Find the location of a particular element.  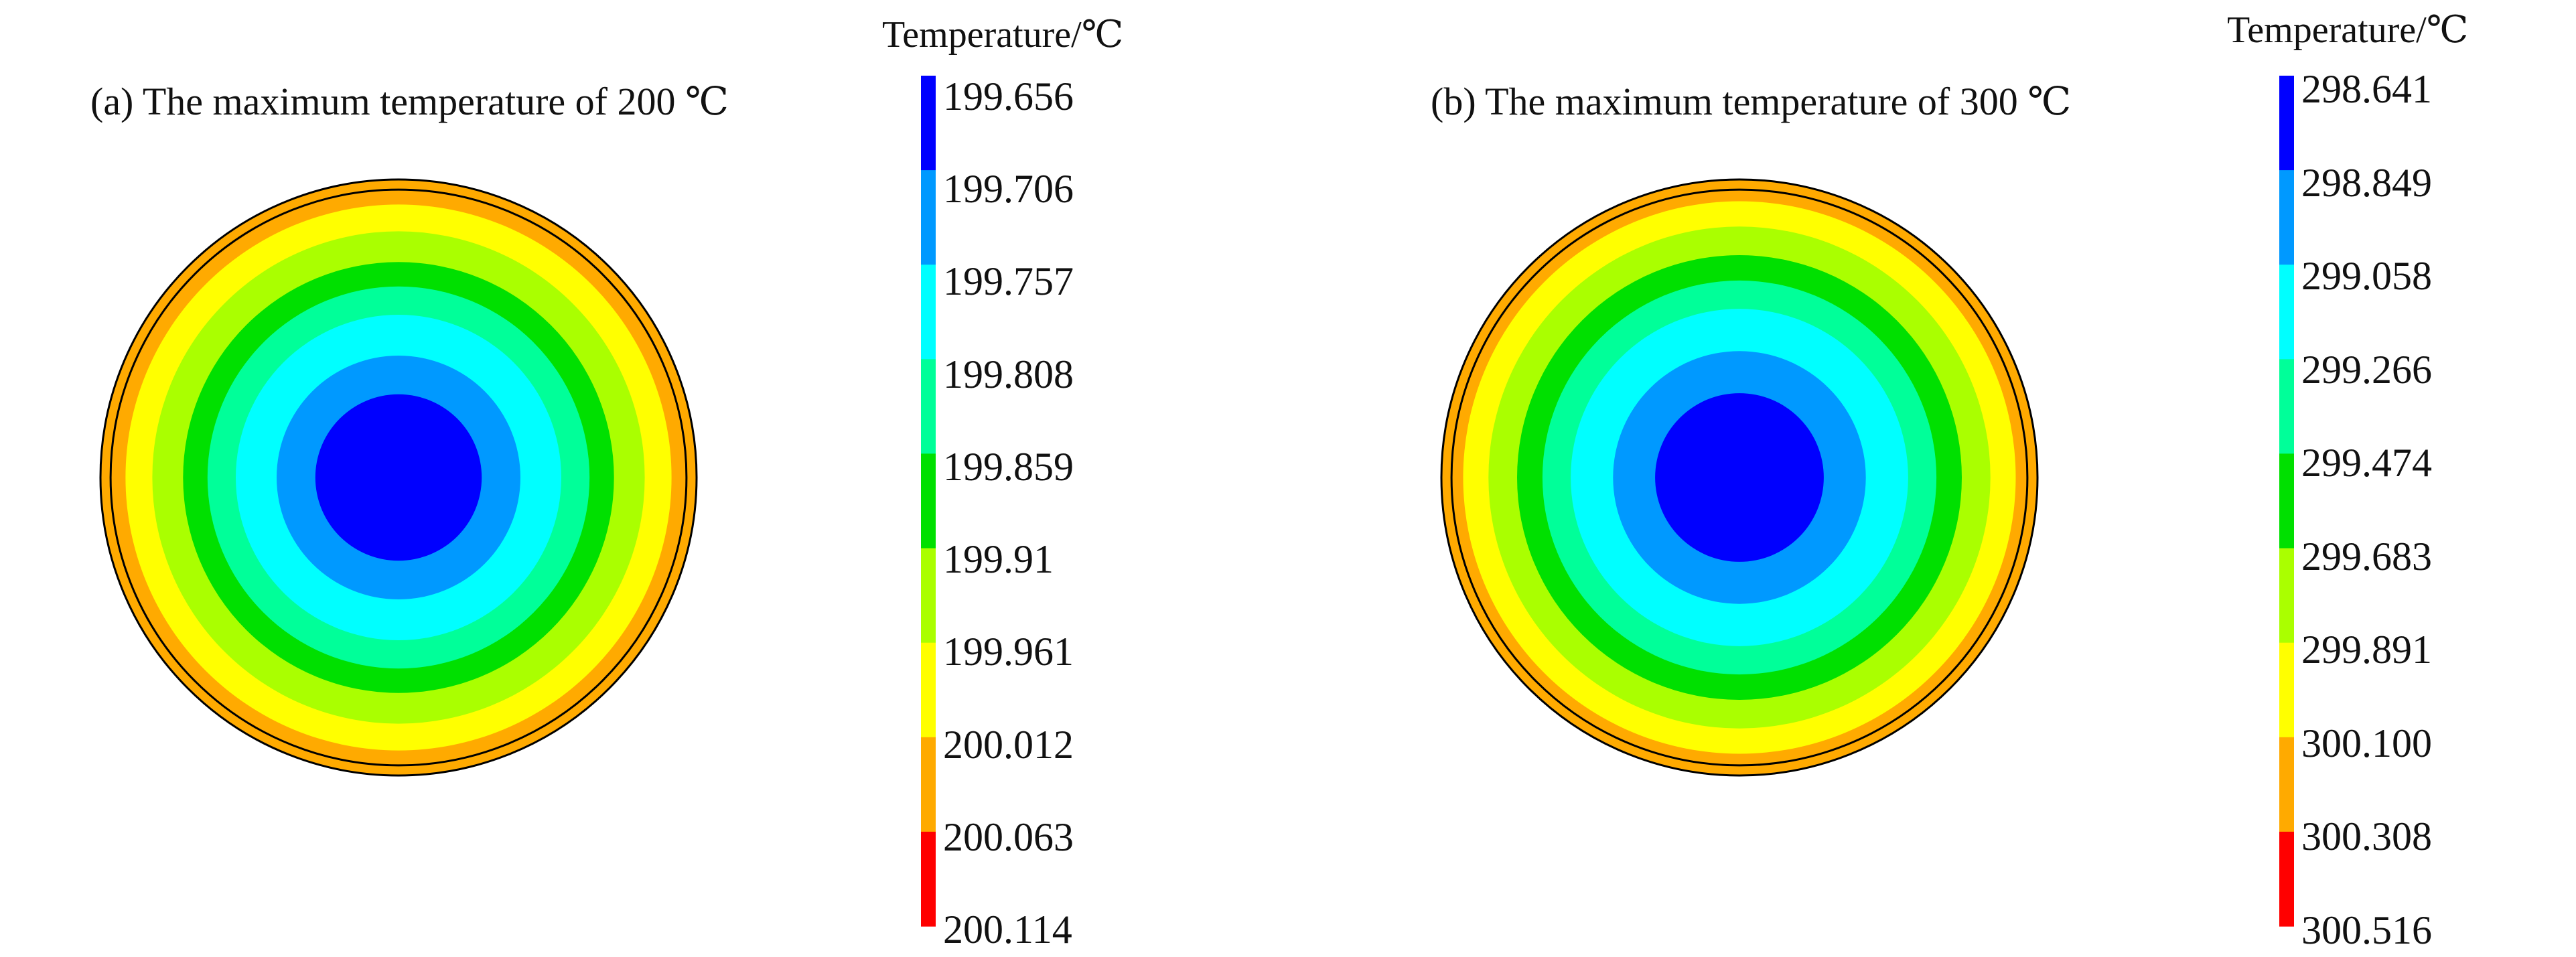

panel-a-tick-5: 199.91 is located at coordinates (998, 559).